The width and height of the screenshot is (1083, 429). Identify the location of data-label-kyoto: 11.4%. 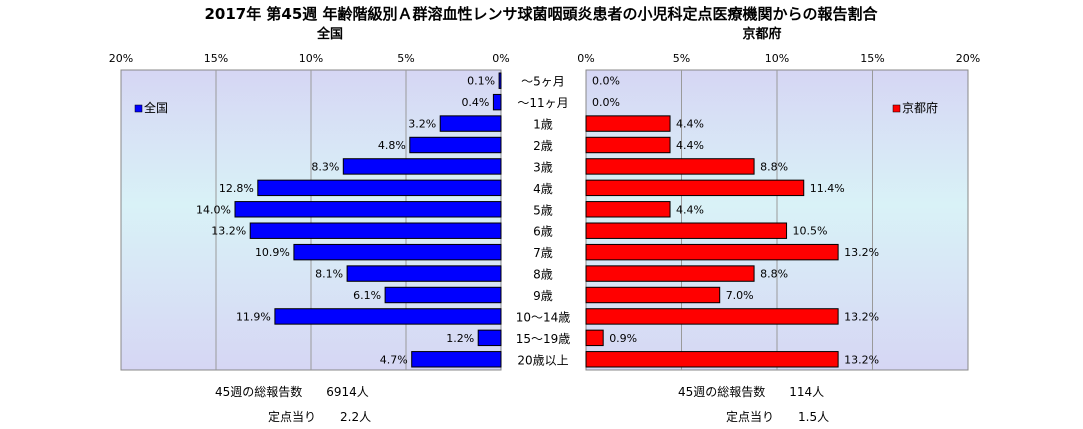
(827, 188).